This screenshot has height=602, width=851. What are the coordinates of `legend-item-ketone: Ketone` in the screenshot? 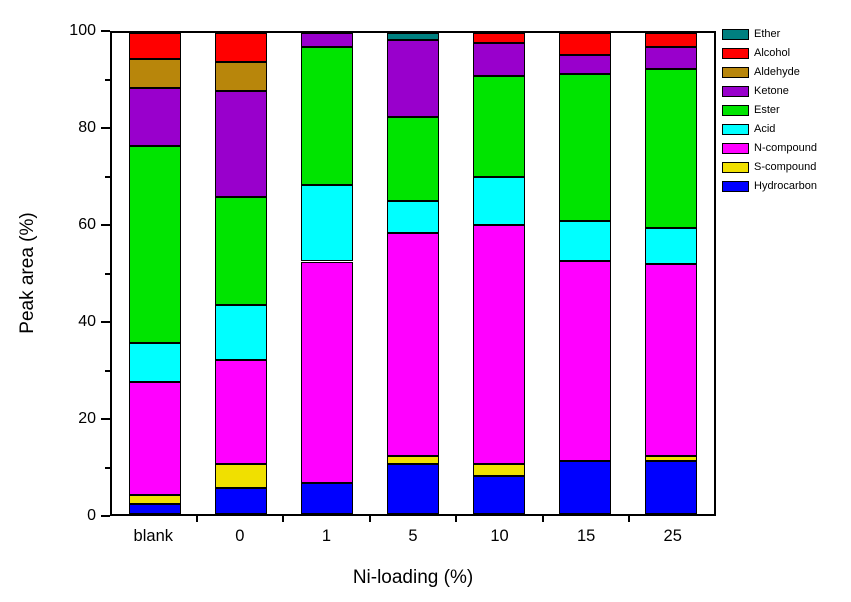 It's located at (769, 91).